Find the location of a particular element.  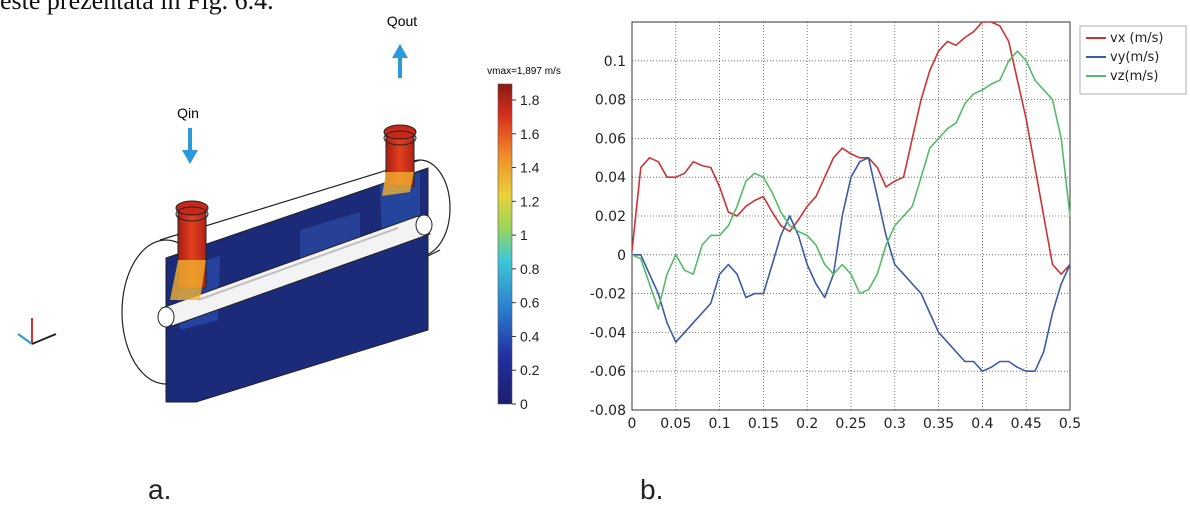

x-tick-label: 0.25 is located at coordinates (850, 424).